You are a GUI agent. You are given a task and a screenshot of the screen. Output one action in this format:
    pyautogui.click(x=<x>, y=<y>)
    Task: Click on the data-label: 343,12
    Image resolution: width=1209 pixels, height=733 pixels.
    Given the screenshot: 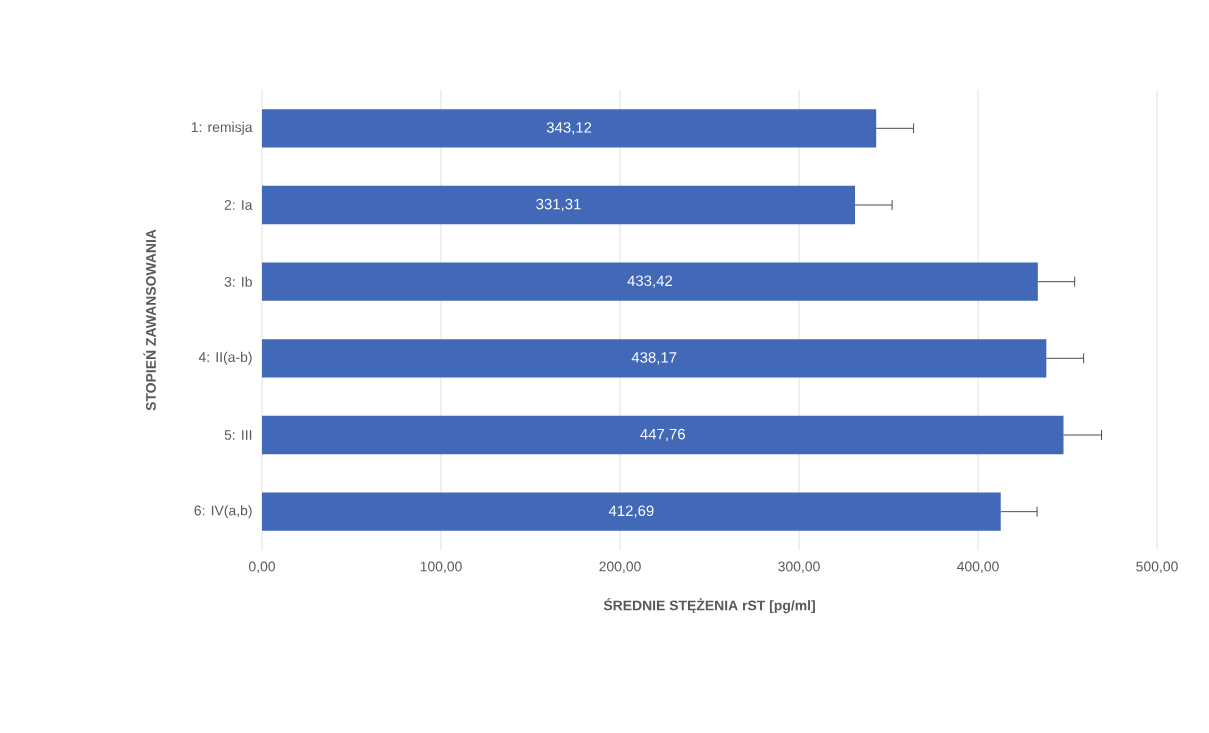 What is the action you would take?
    pyautogui.click(x=569, y=128)
    